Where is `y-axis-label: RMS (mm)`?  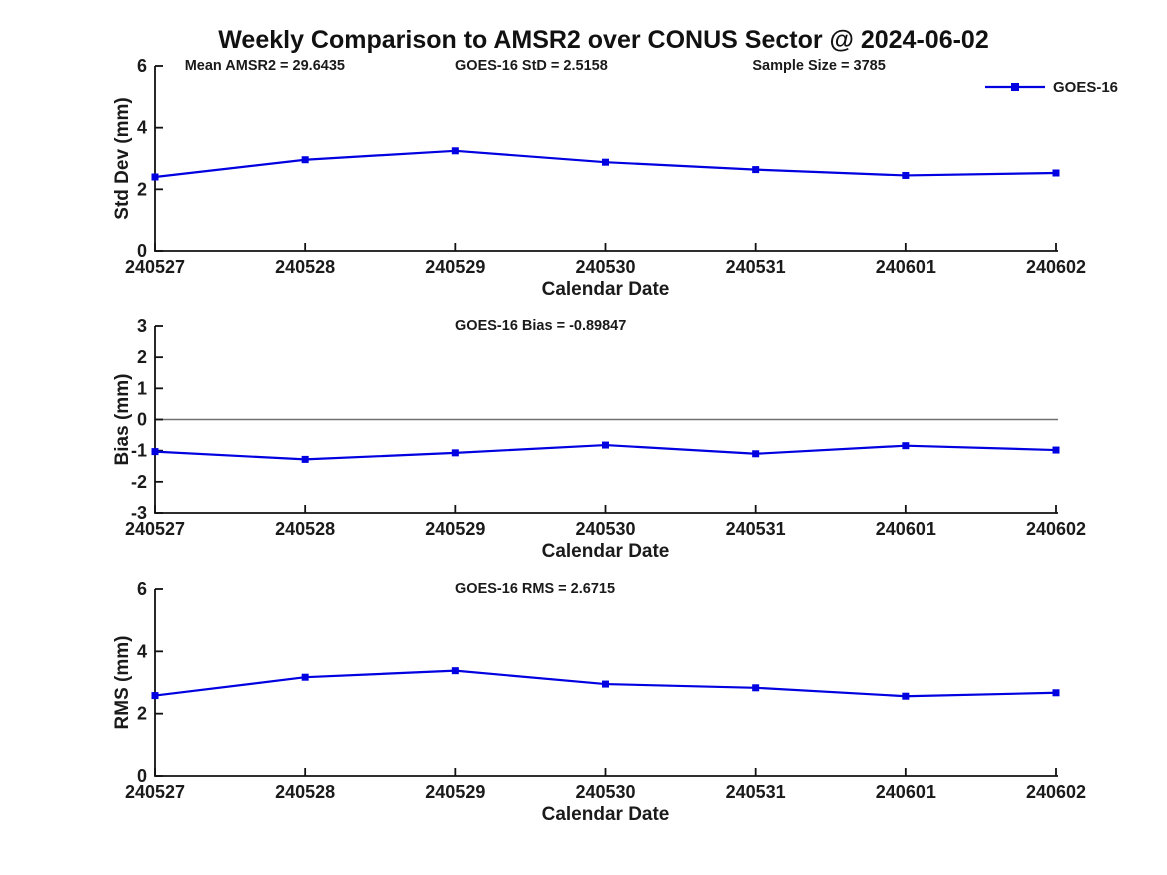
y-axis-label: RMS (mm) is located at coordinates (122, 683).